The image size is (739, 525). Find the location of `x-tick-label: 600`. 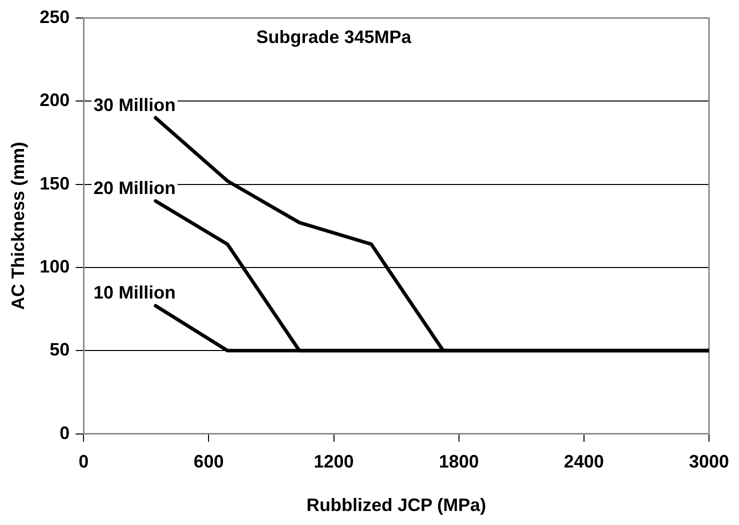

x-tick-label: 600 is located at coordinates (209, 462).